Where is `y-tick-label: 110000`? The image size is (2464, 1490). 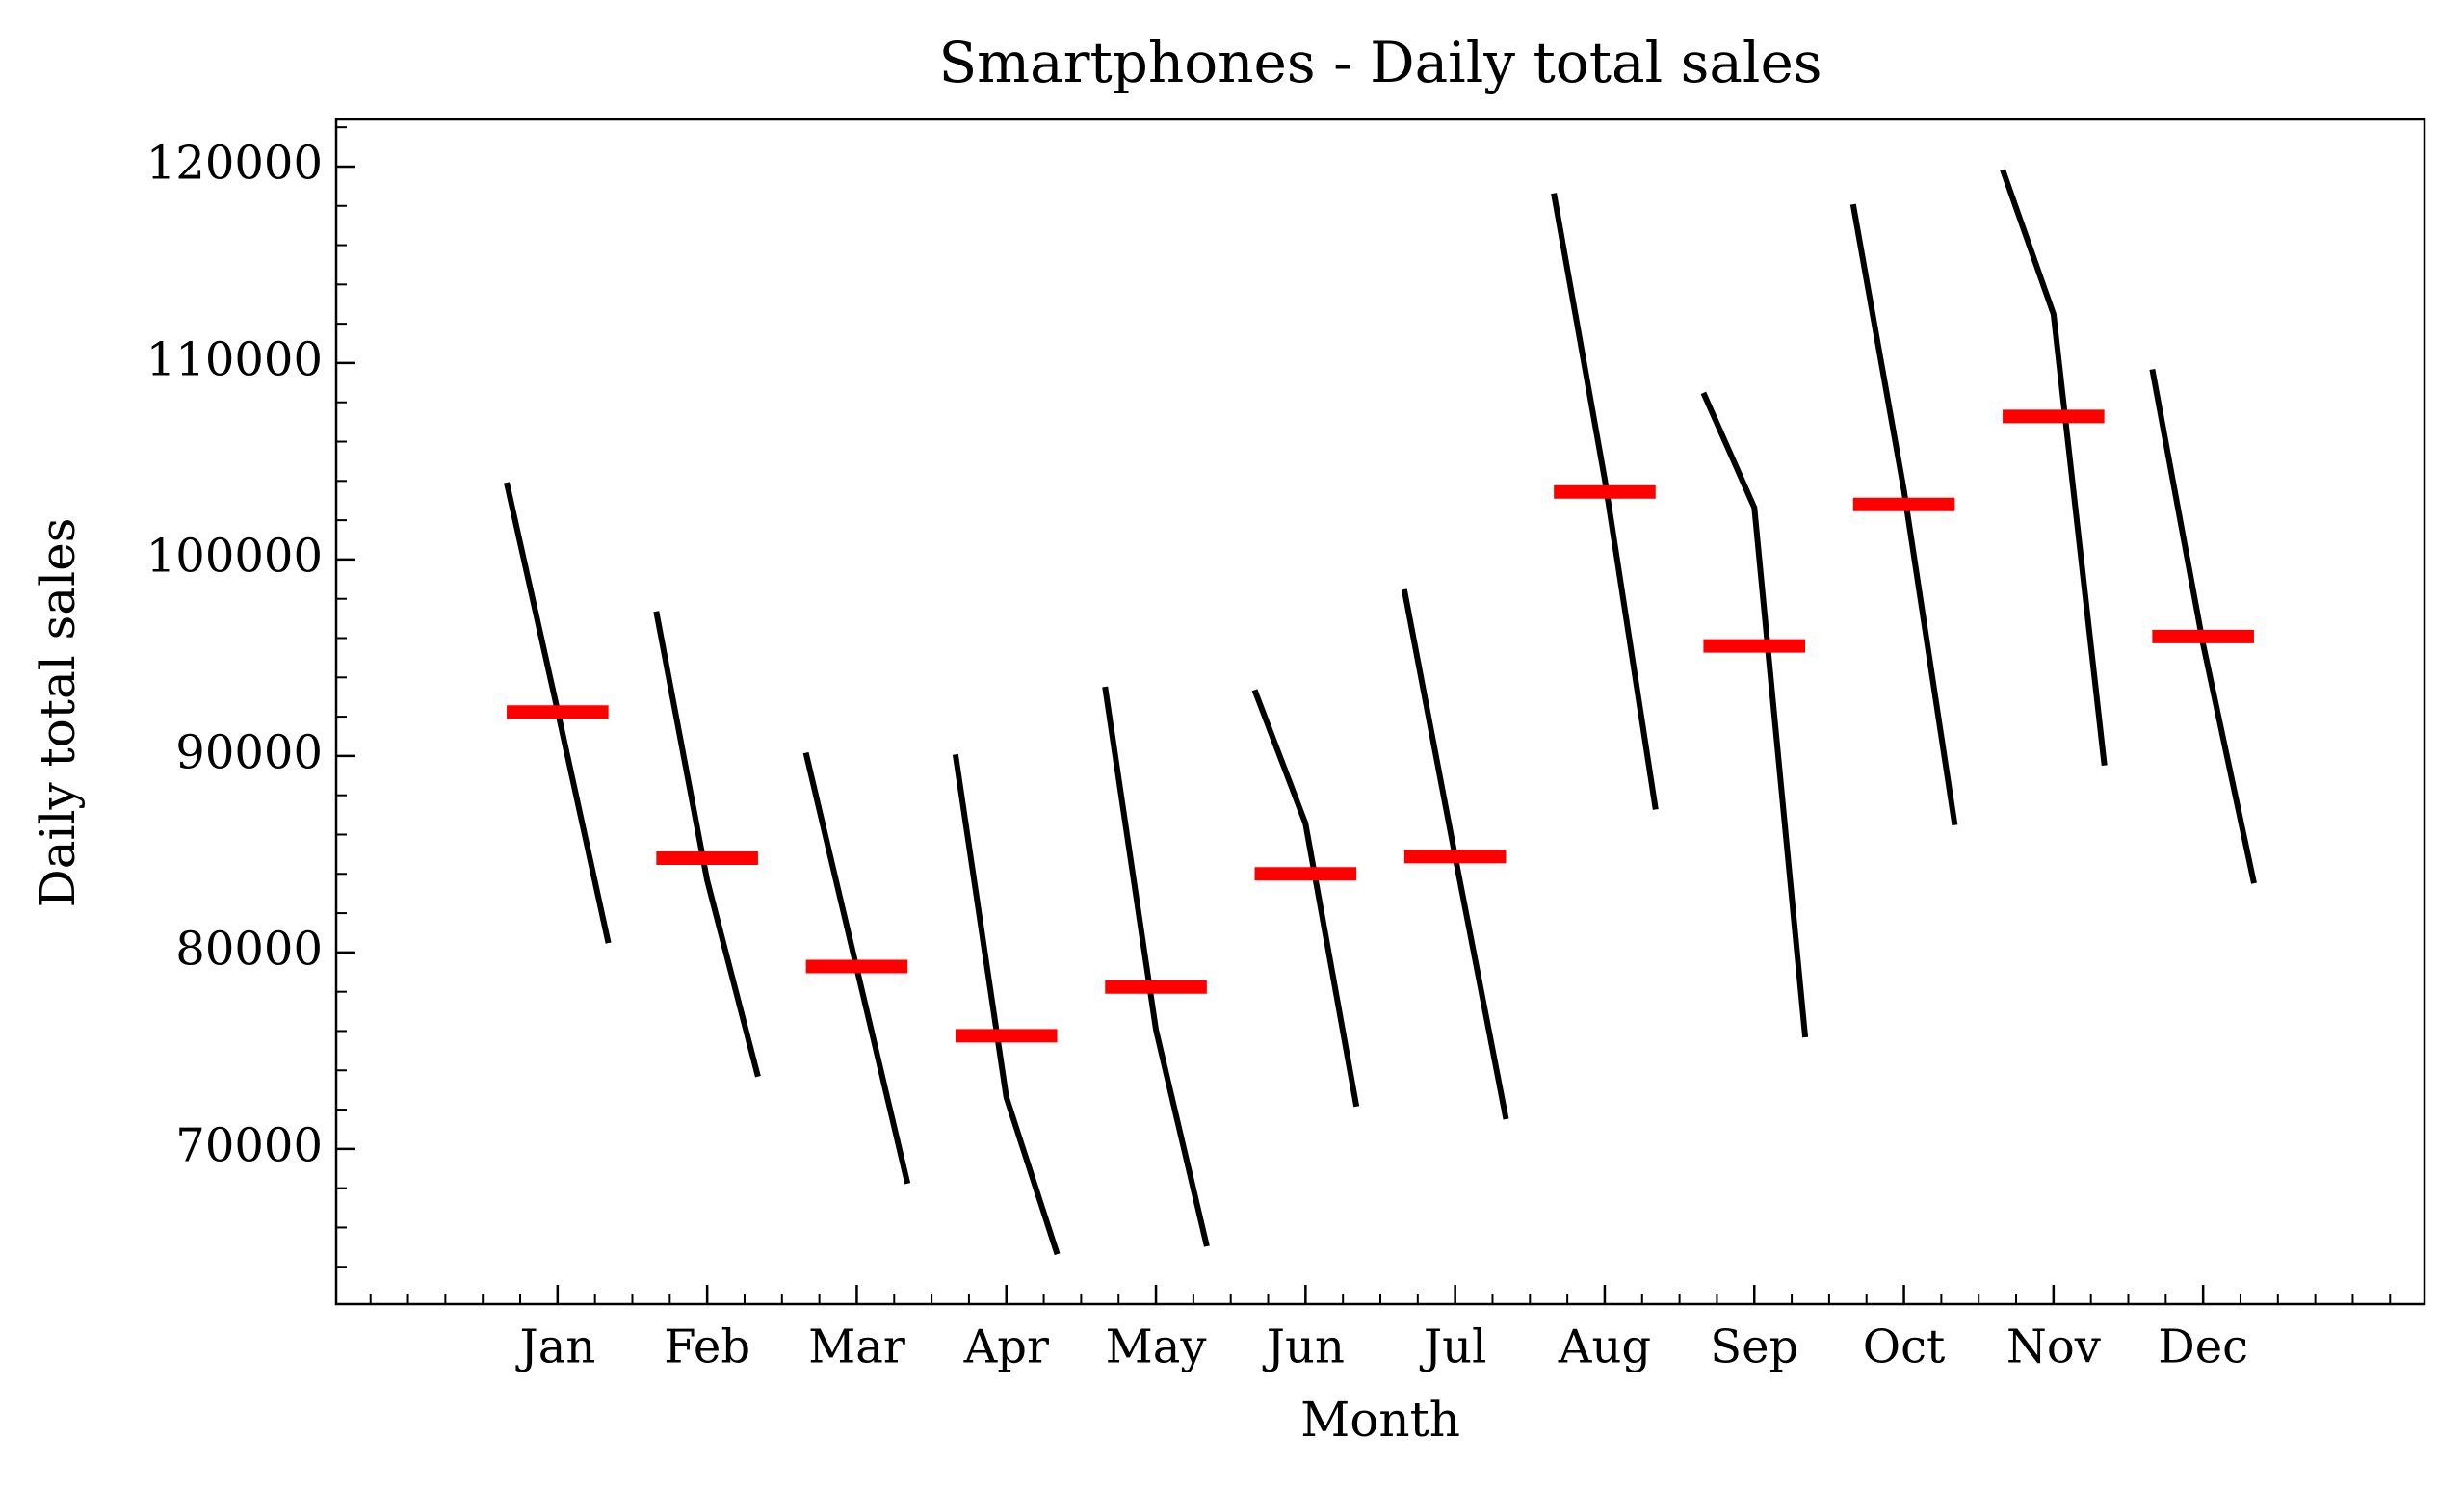
y-tick-label: 110000 is located at coordinates (234, 359).